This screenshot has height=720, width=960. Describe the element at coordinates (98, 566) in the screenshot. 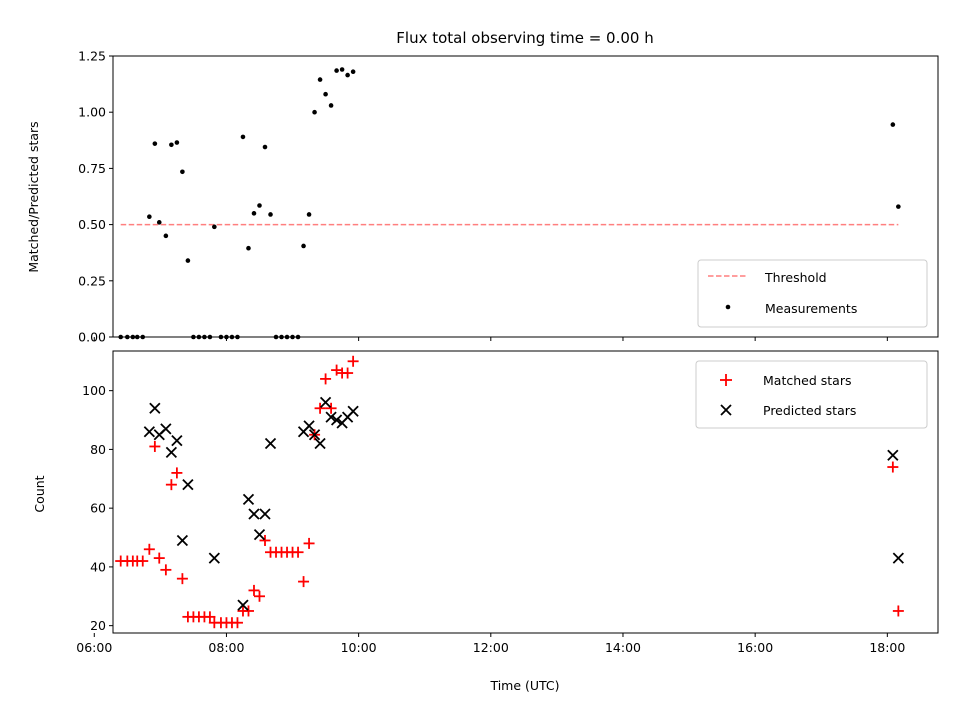

I see `bottom-y-tick-label: 40` at that location.